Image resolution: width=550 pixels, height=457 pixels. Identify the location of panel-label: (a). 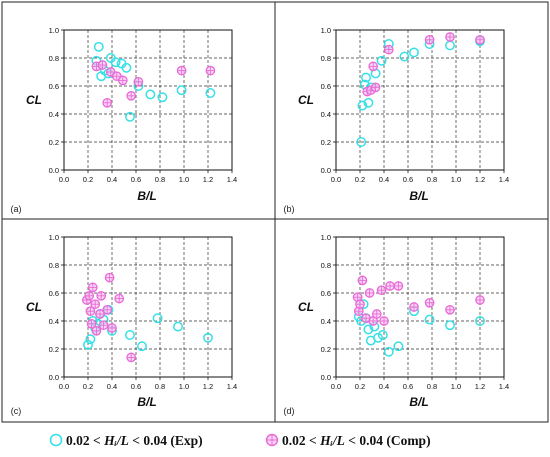
(16, 209).